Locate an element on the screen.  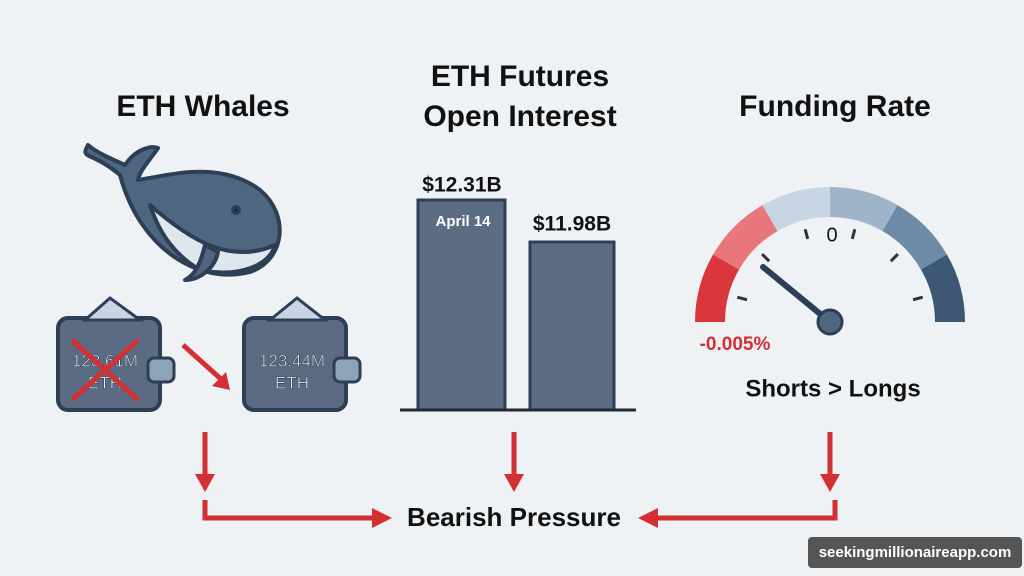
funding-title: Funding Rate is located at coordinates (835, 106).